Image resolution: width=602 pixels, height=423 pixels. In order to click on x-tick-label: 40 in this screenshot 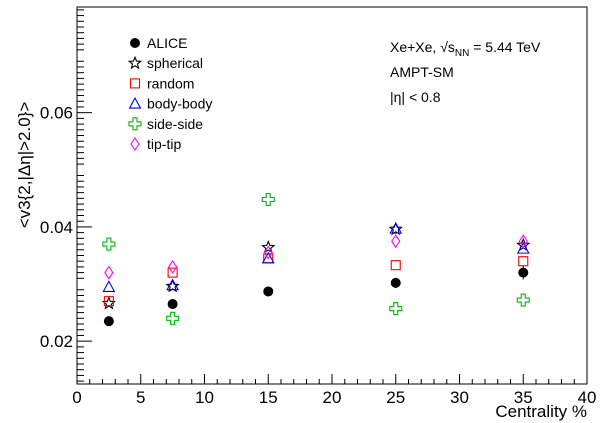, I will do `click(587, 397)`.